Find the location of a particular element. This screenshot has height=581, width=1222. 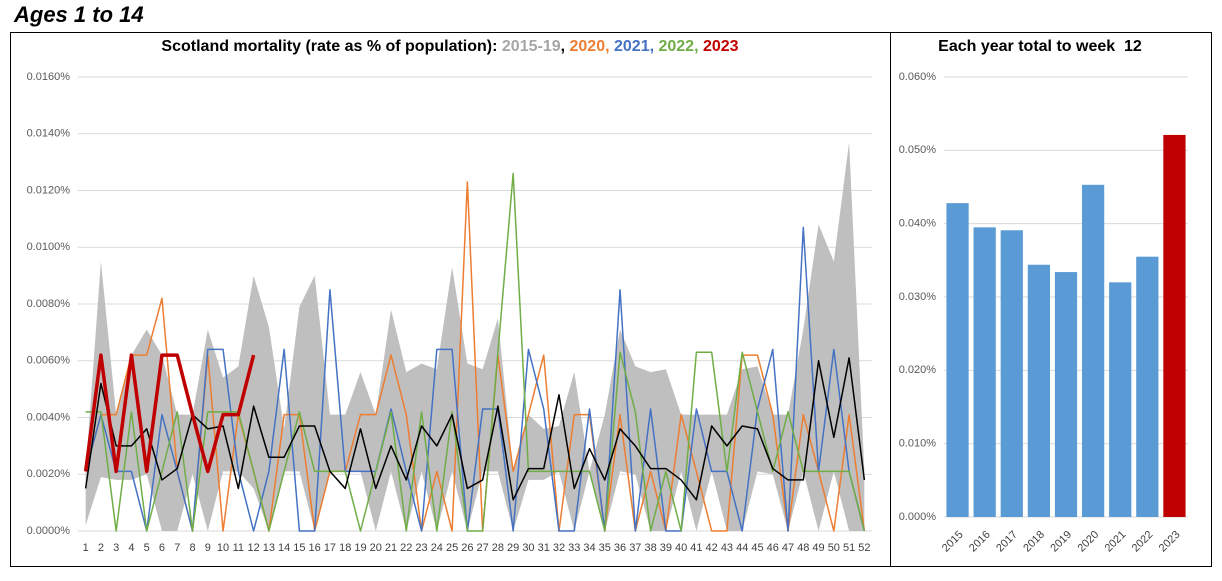

y-tick-label: 0.0040% is located at coordinates (49, 417).